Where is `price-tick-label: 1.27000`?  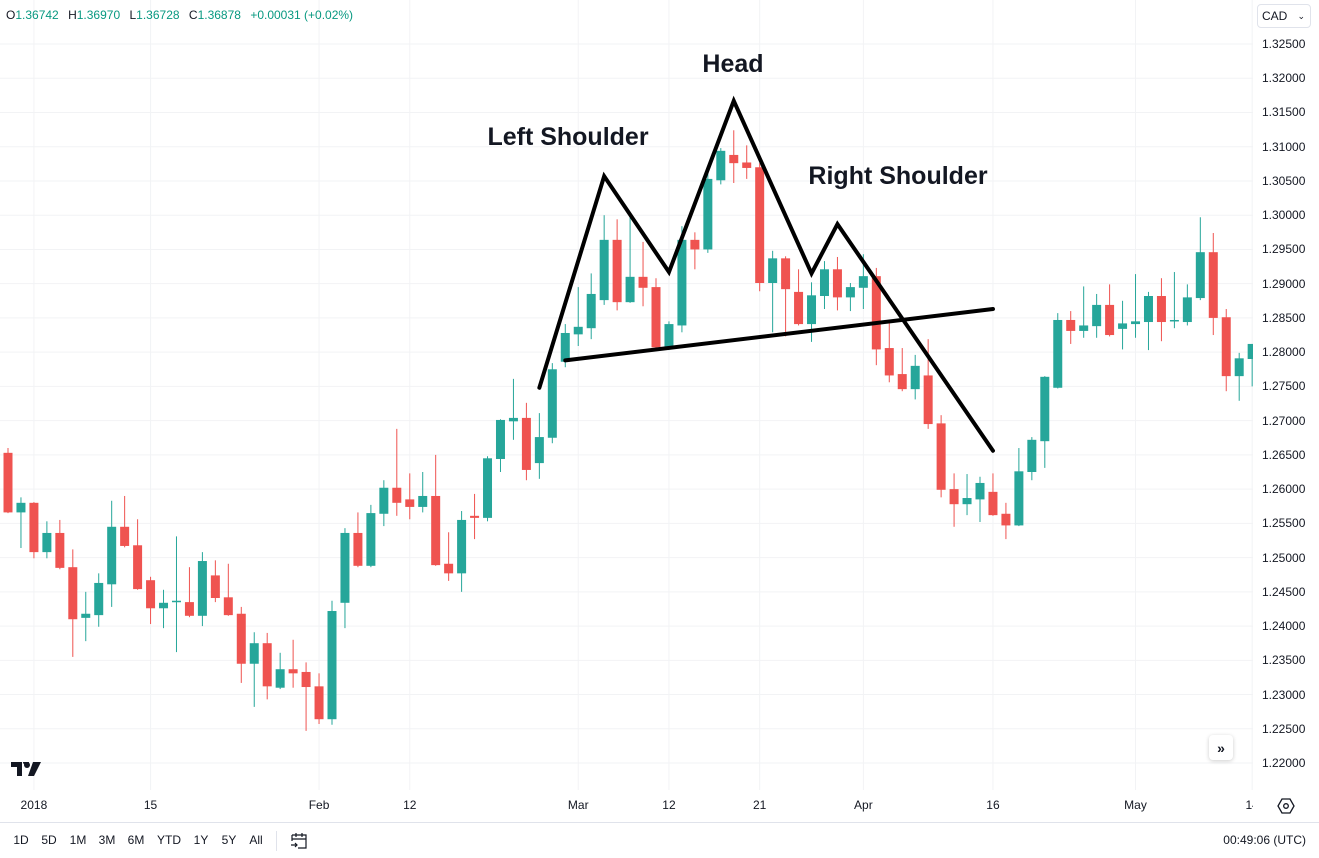
price-tick-label: 1.27000 is located at coordinates (1284, 420).